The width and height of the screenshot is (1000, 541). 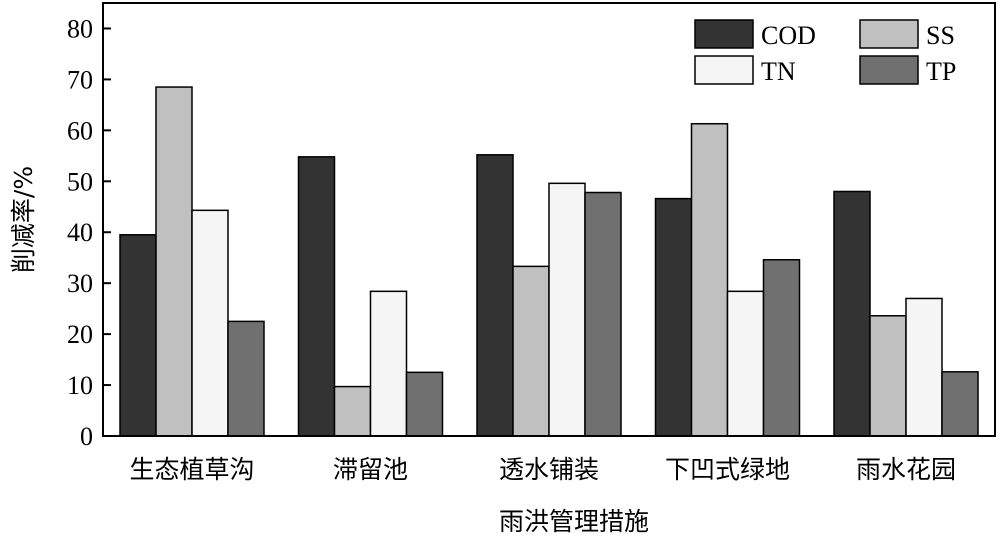 What do you see at coordinates (80, 385) in the screenshot?
I see `y-tick-label: 10` at bounding box center [80, 385].